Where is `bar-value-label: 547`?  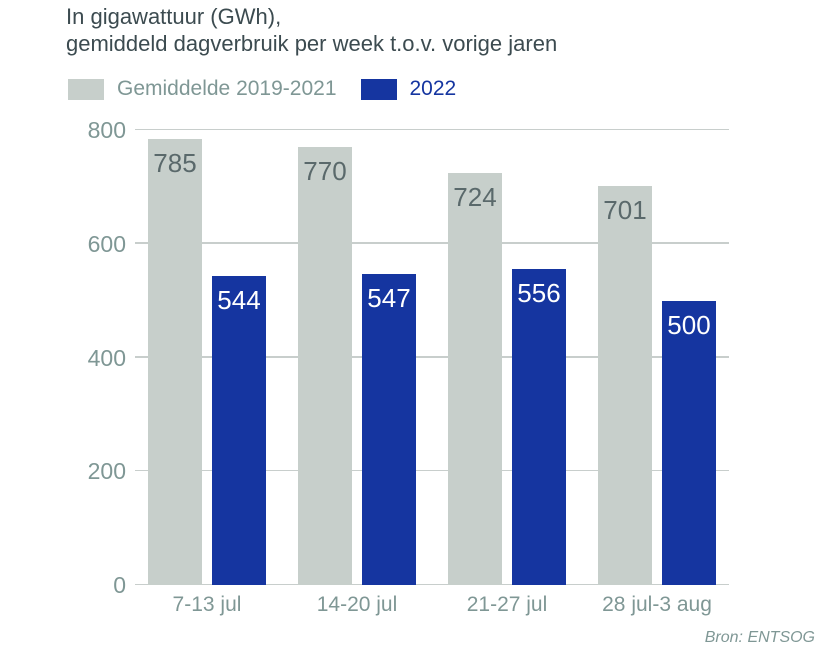
bar-value-label: 547 is located at coordinates (389, 297).